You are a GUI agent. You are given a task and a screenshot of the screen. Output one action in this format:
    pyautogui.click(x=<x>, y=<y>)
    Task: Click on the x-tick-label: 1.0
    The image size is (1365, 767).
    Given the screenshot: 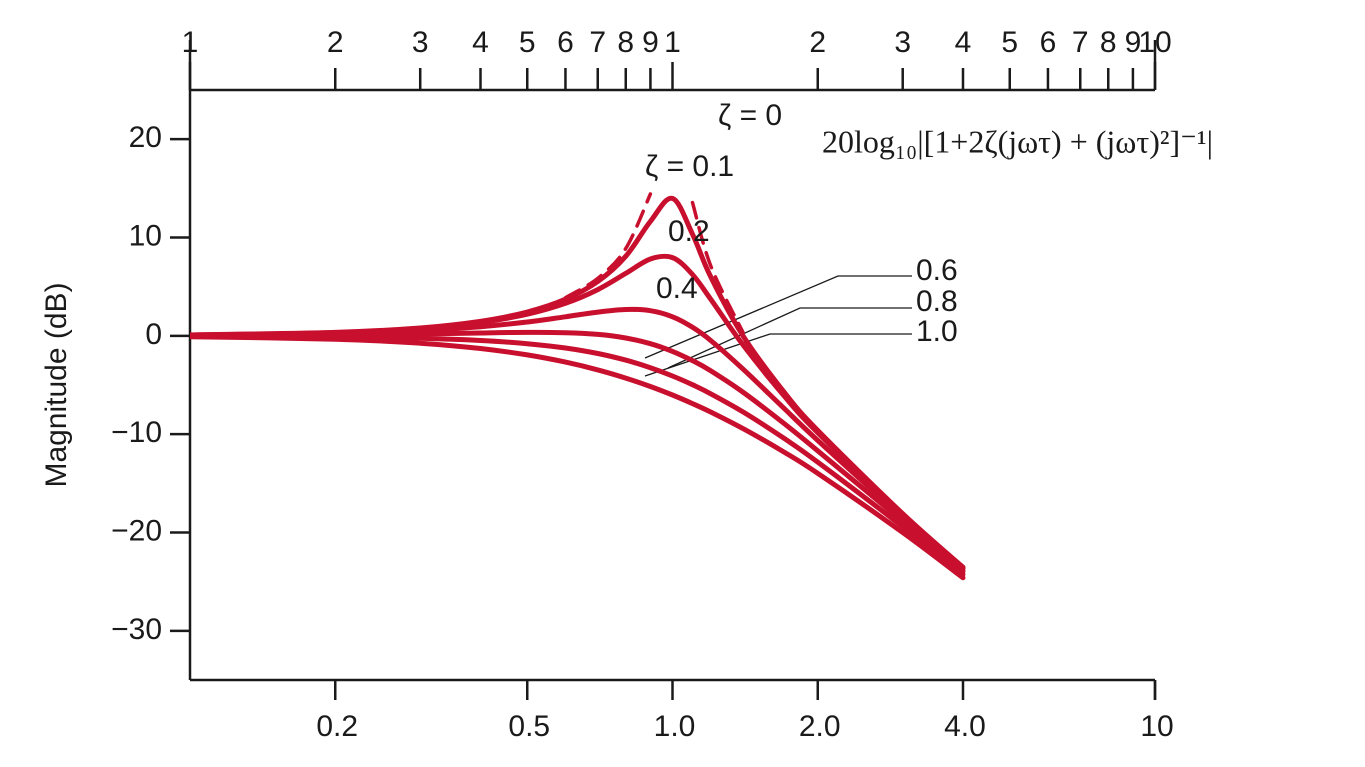 What is the action you would take?
    pyautogui.click(x=675, y=726)
    